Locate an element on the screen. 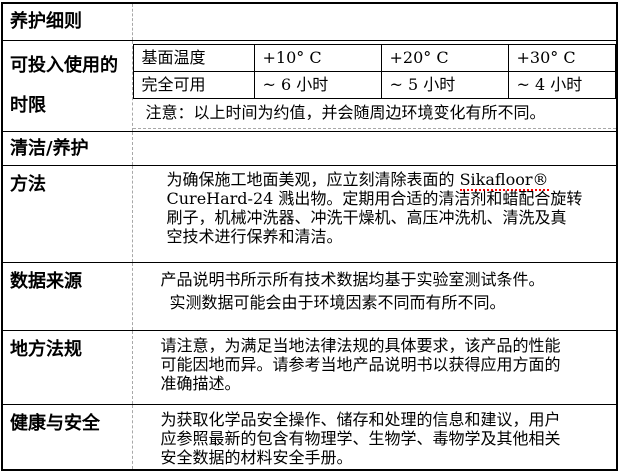 This screenshot has height=471, width=620. duration-cell-10c: ~ 6 小时 is located at coordinates (317, 85).